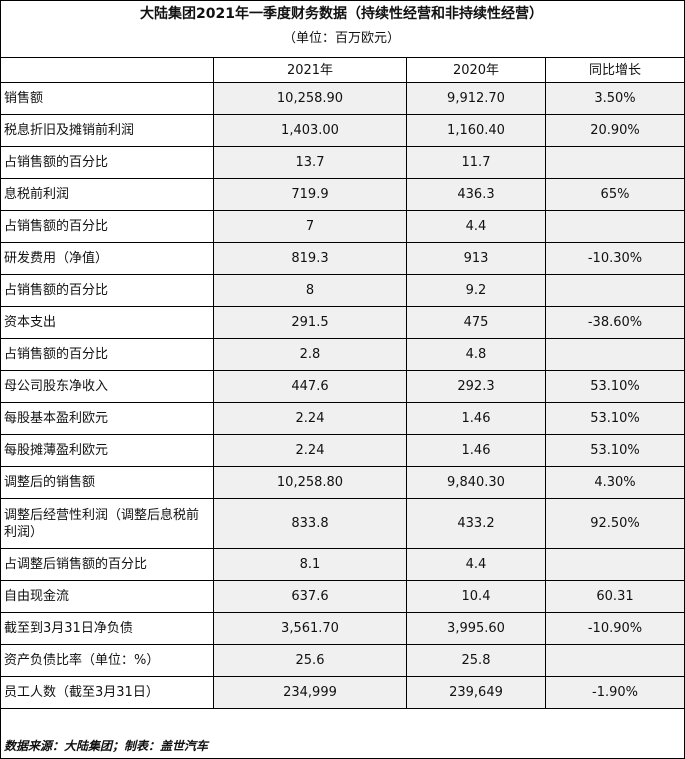  What do you see at coordinates (106, 746) in the screenshot?
I see `source-note: 数据来源：大陆集团；制表：盖世汽车` at bounding box center [106, 746].